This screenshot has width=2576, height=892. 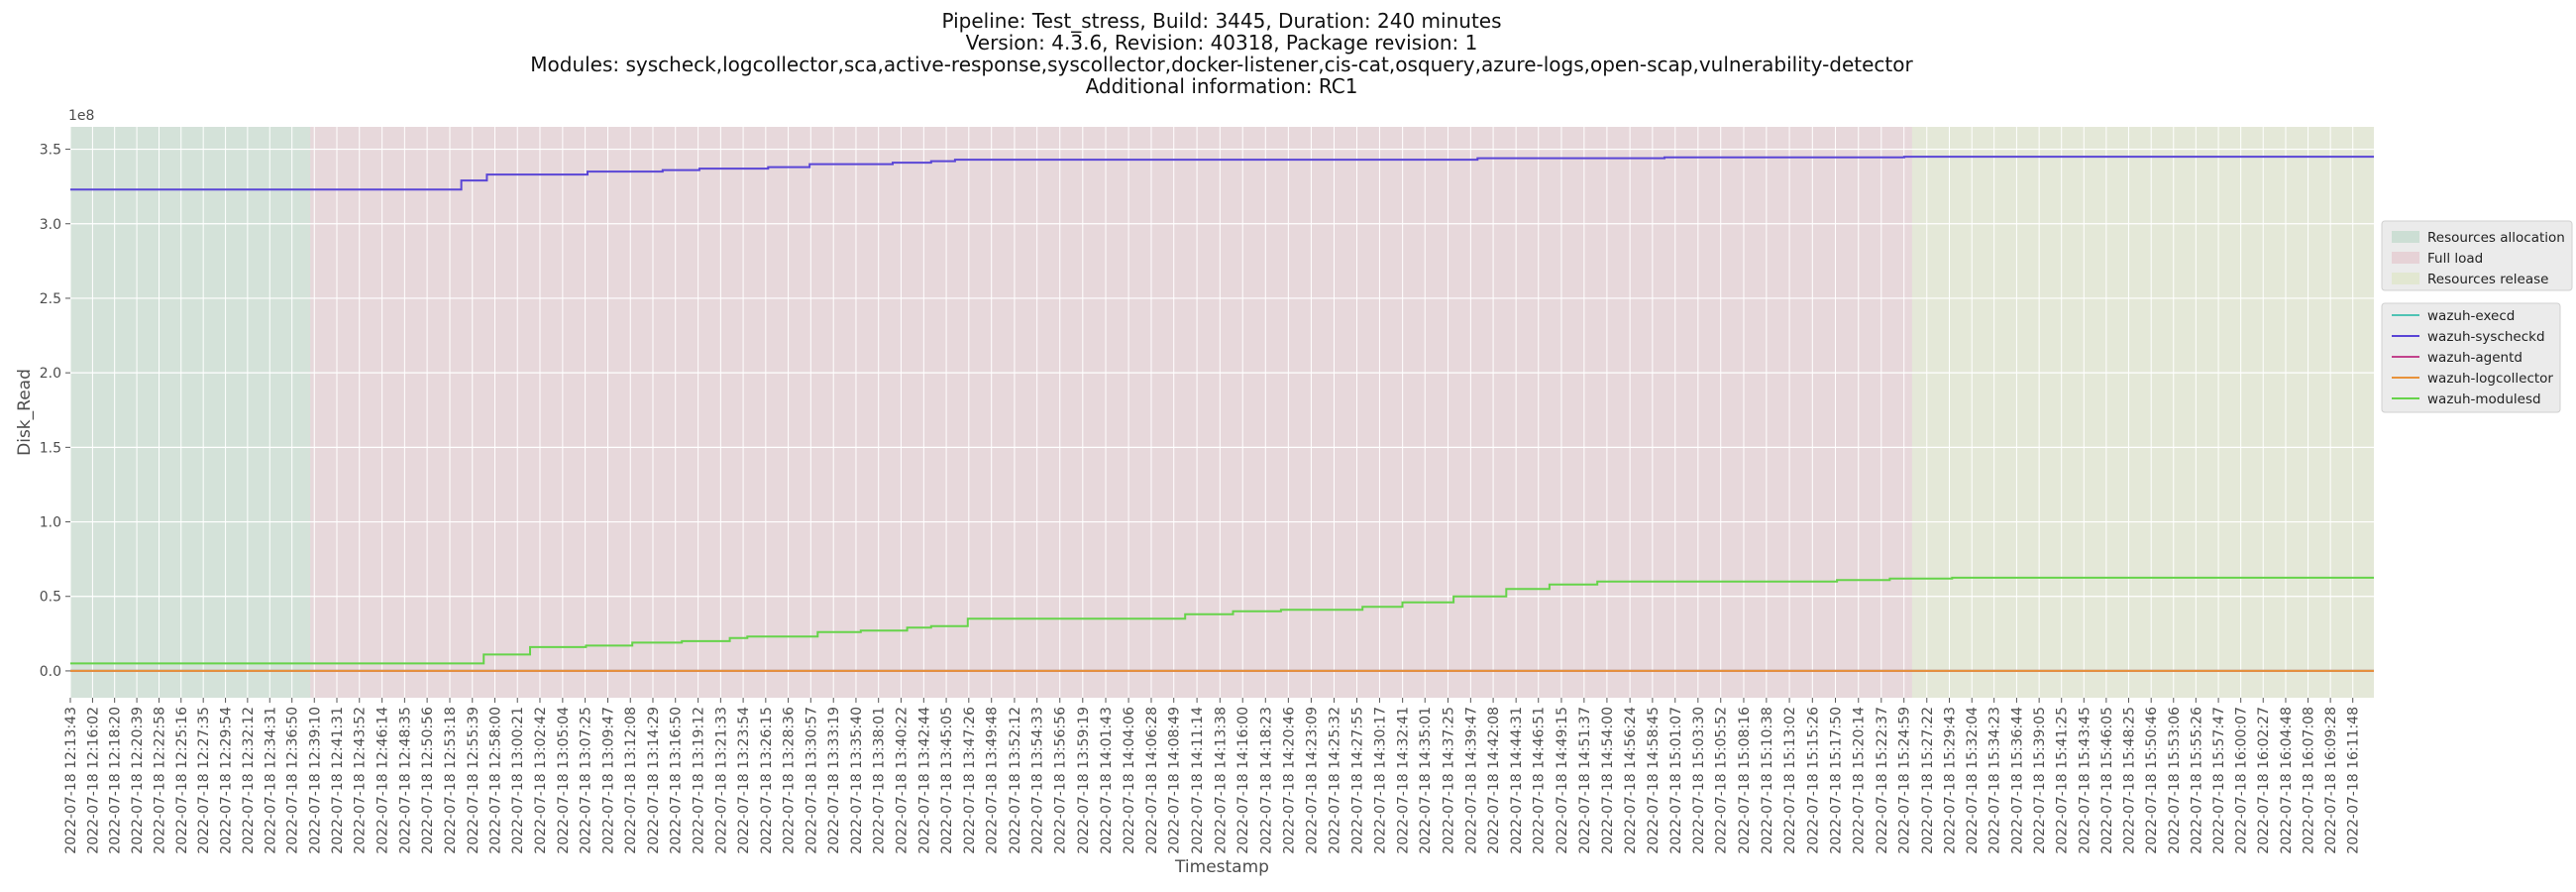 I want to click on x-tick-label: 2022-07-18 16:07:08, so click(x=2309, y=780).